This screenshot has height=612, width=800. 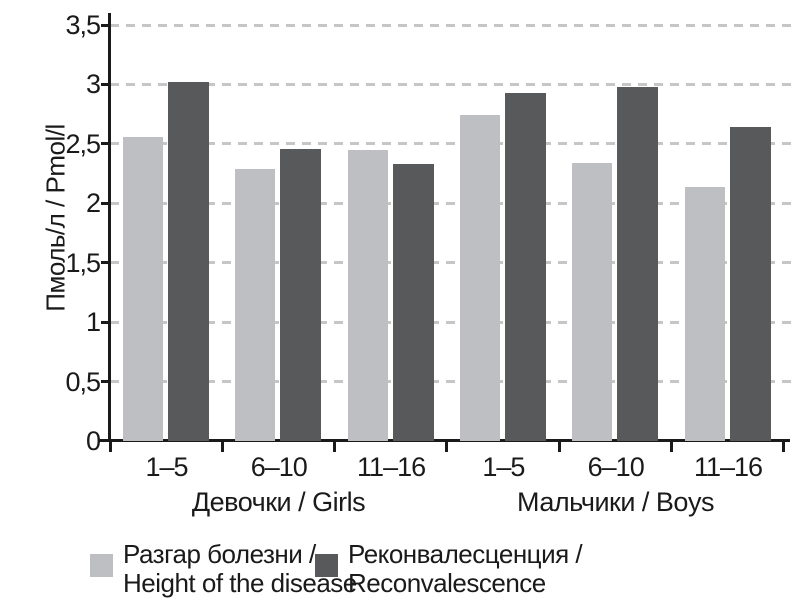 I want to click on y-axis-line, so click(x=109, y=227).